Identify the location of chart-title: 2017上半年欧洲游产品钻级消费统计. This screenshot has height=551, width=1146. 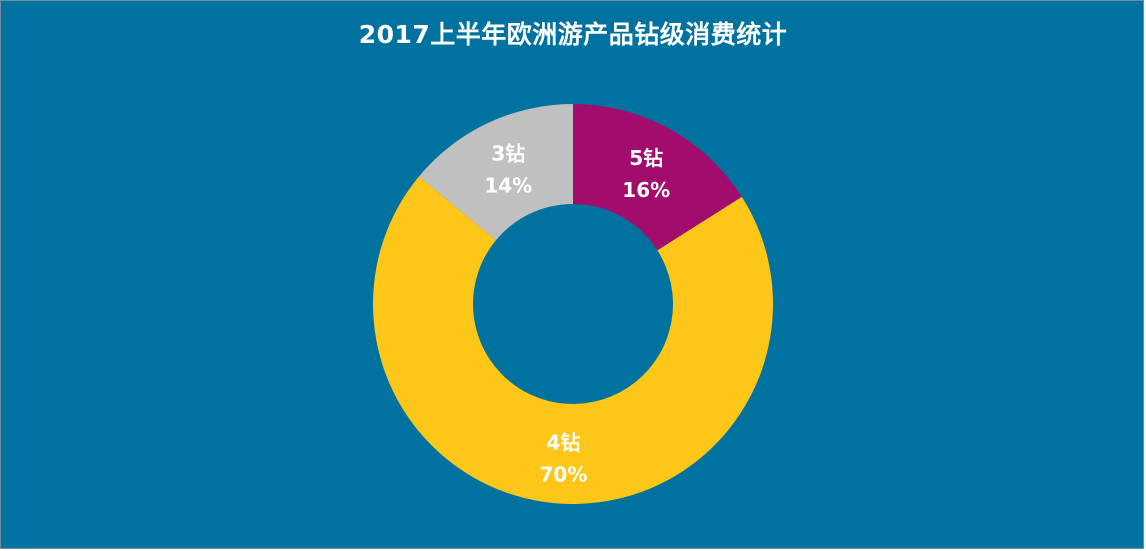
(573, 34).